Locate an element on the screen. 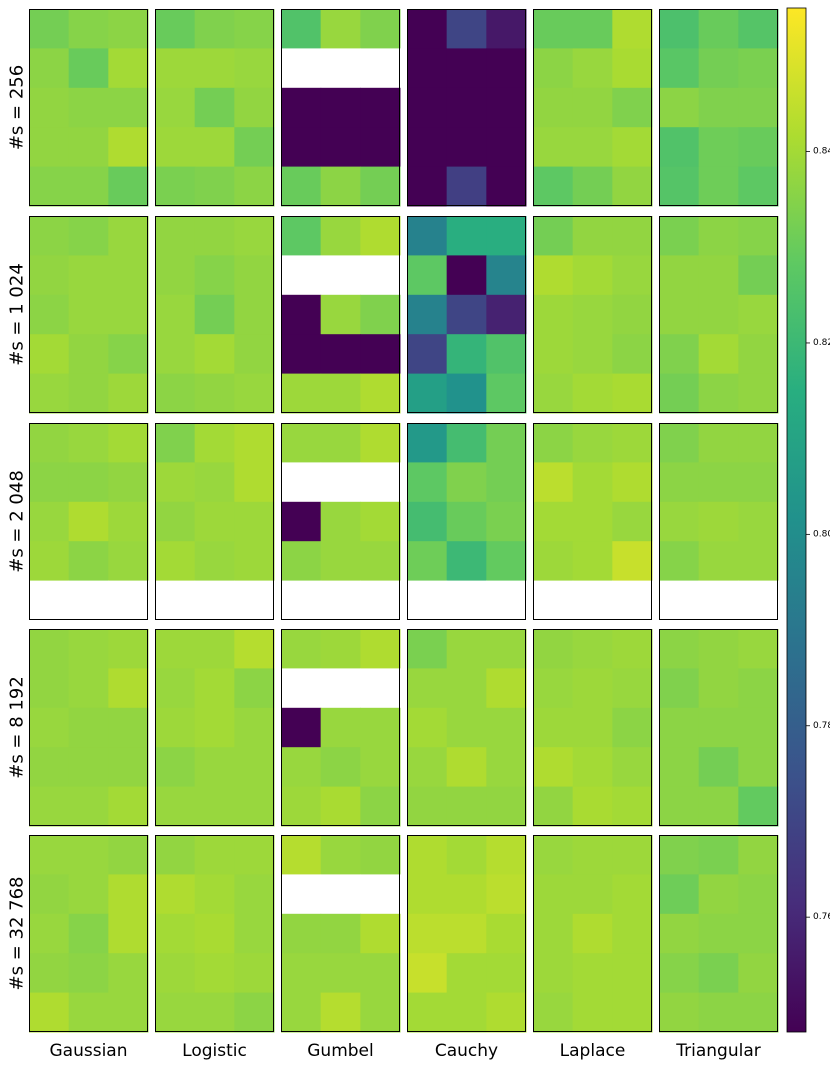 This screenshot has width=830, height=1068. row-label: #s = 8 192 is located at coordinates (17, 727).